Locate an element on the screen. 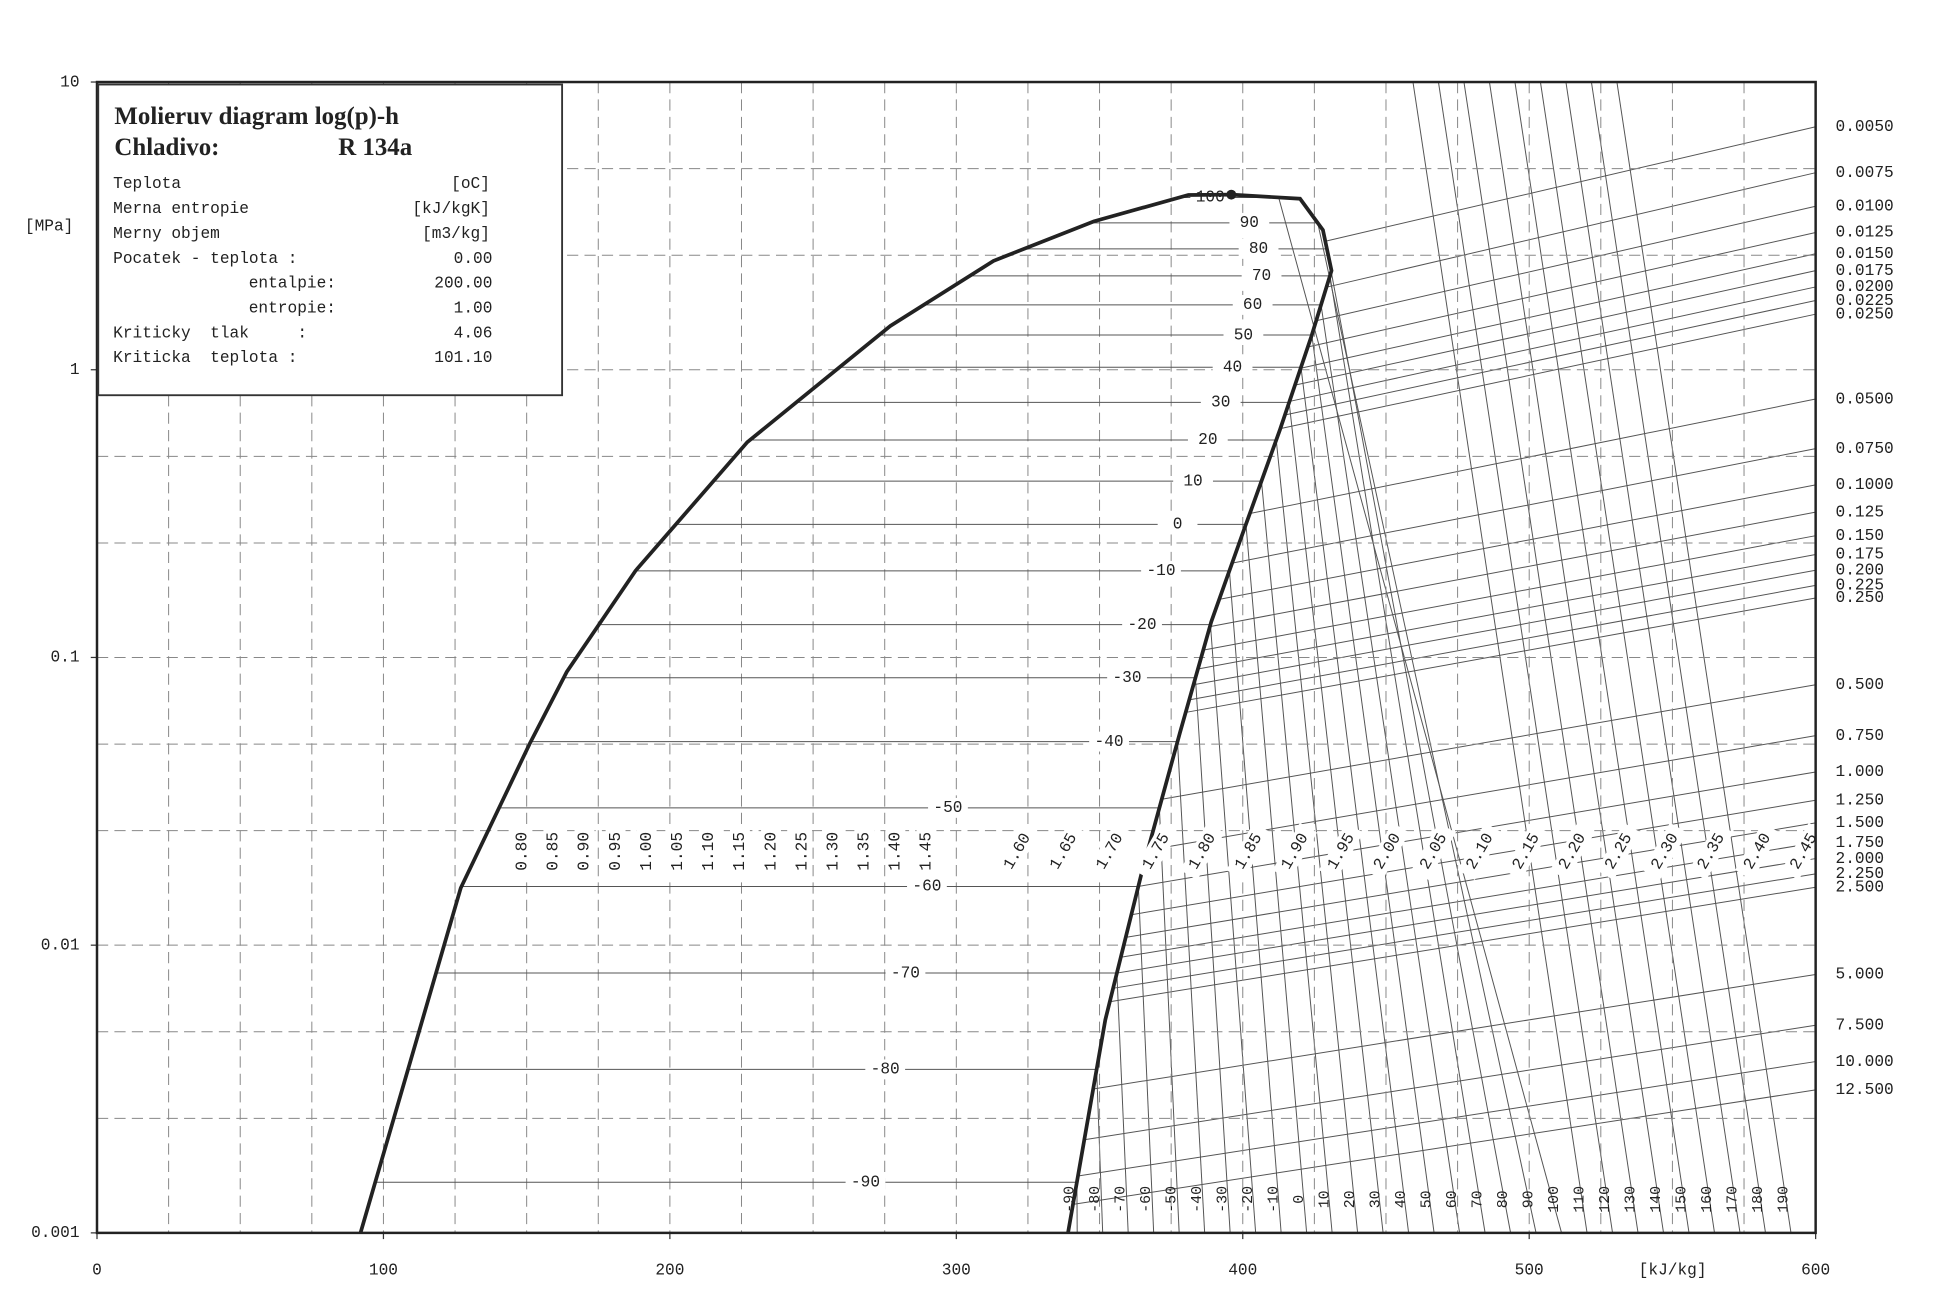  isentrope-label: 2.15 is located at coordinates (1526, 851).